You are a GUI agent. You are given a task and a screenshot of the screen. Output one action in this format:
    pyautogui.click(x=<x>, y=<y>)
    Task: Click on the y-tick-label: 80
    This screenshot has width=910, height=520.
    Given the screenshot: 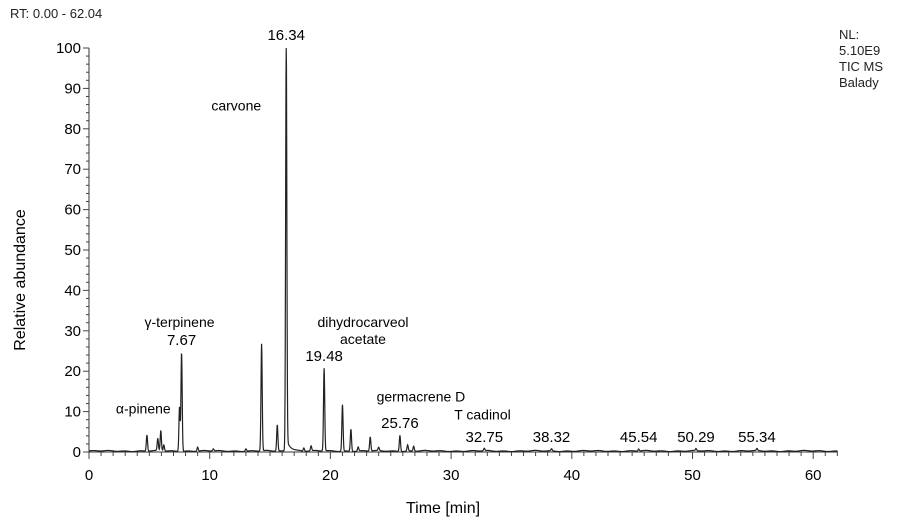 What is the action you would take?
    pyautogui.click(x=72, y=129)
    